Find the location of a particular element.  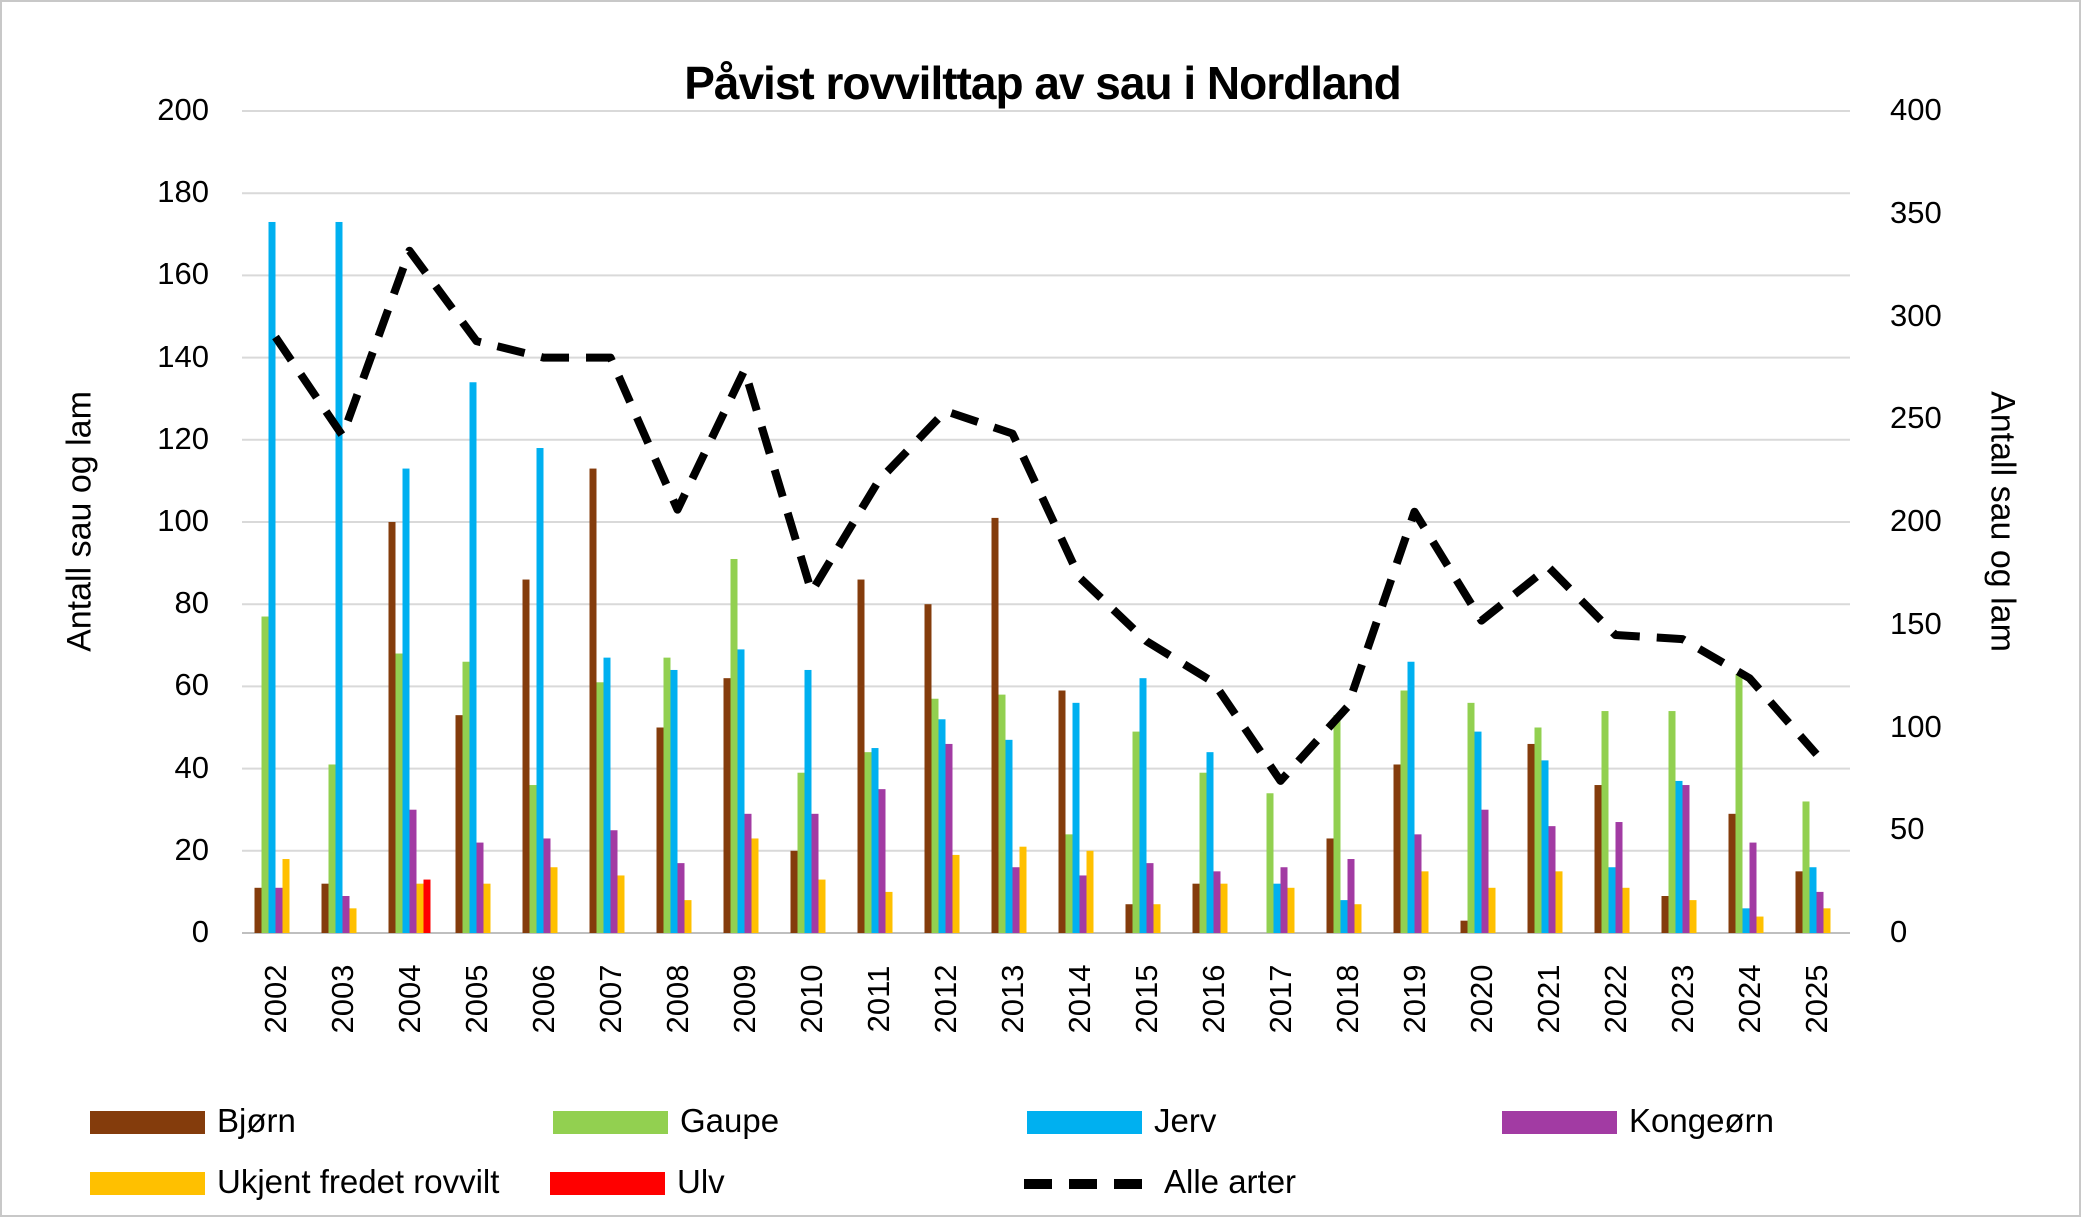

bar-jerv-2012 is located at coordinates (942, 826).